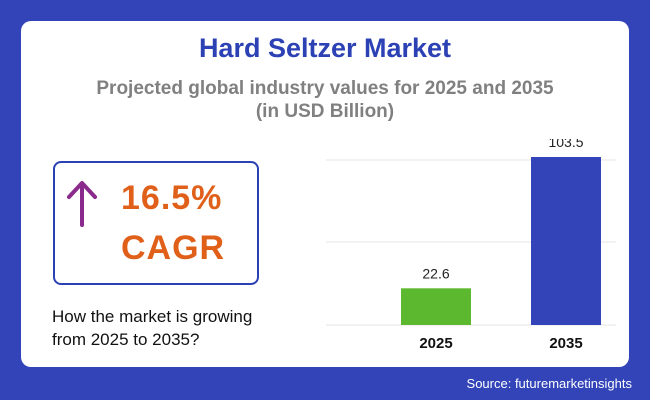 The width and height of the screenshot is (650, 400). What do you see at coordinates (436, 306) in the screenshot?
I see `bar-2025` at bounding box center [436, 306].